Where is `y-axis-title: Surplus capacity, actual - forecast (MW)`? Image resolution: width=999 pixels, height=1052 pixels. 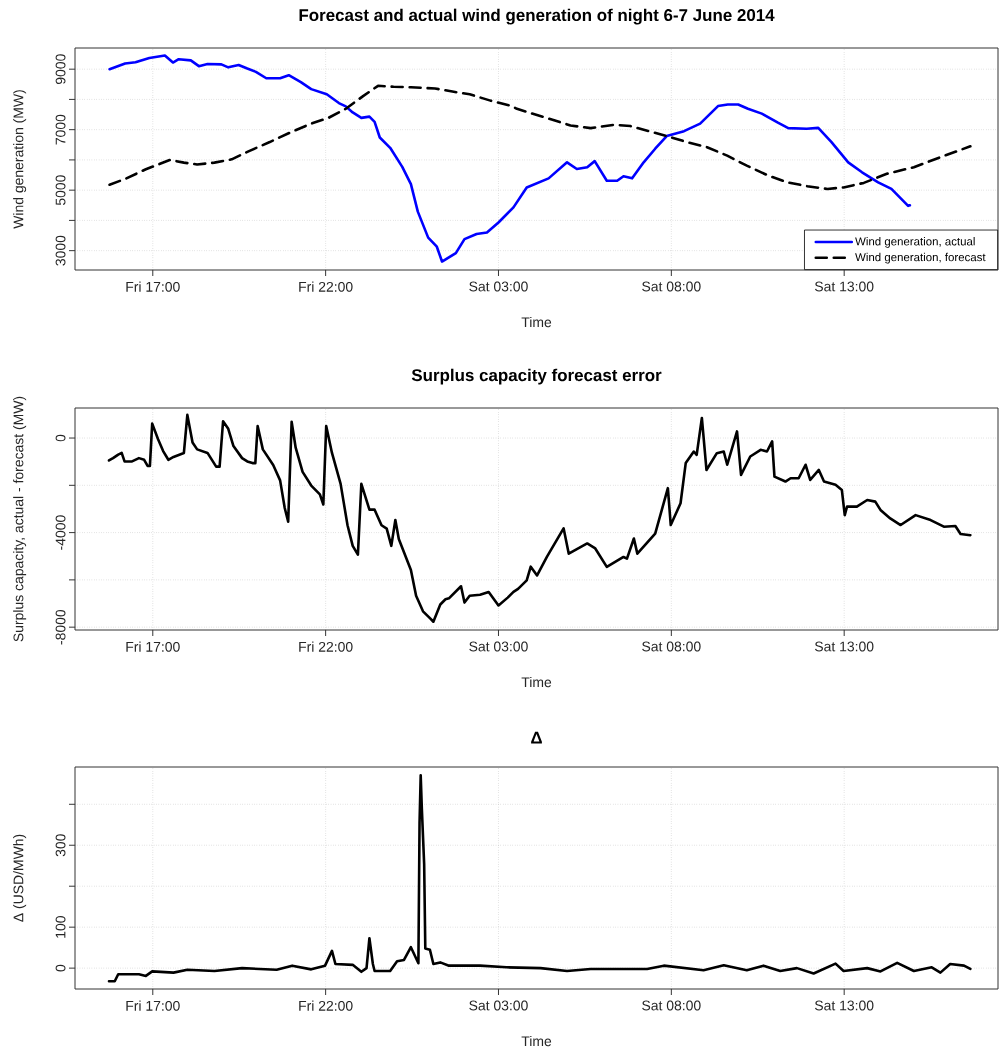 y-axis-title: Surplus capacity, actual - forecast (MW) is located at coordinates (20, 519).